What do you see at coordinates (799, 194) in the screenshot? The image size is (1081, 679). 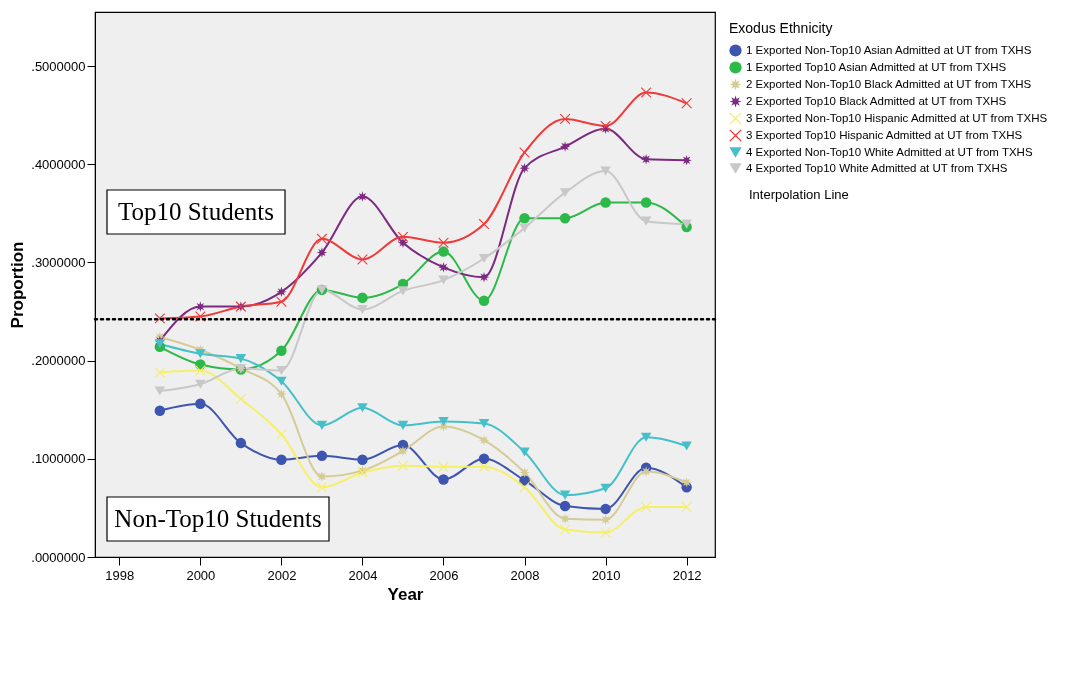 I see `text: Interpolation Line` at bounding box center [799, 194].